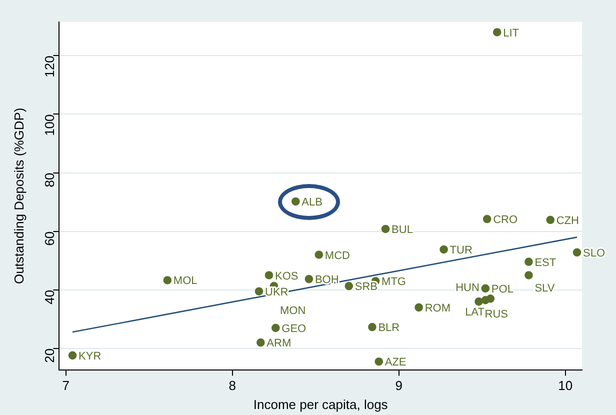 Image resolution: width=616 pixels, height=415 pixels. I want to click on annotation: SLO, so click(594, 253).